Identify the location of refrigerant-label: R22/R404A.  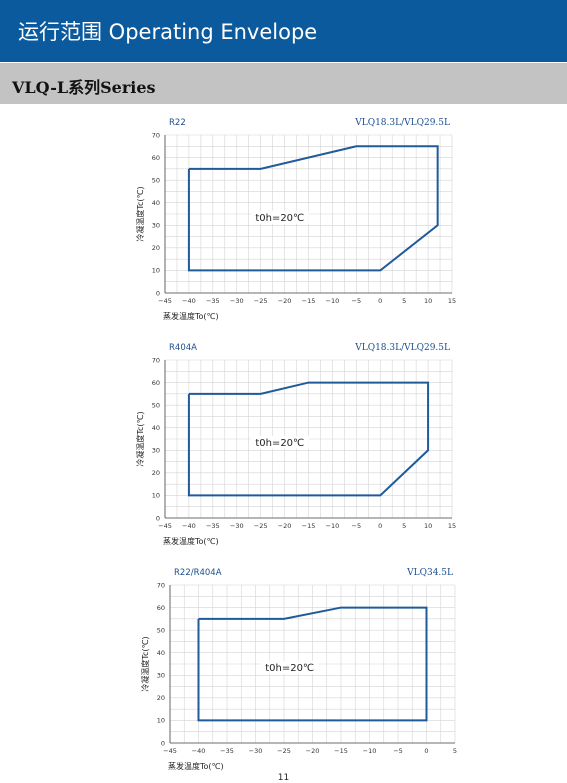
(198, 573).